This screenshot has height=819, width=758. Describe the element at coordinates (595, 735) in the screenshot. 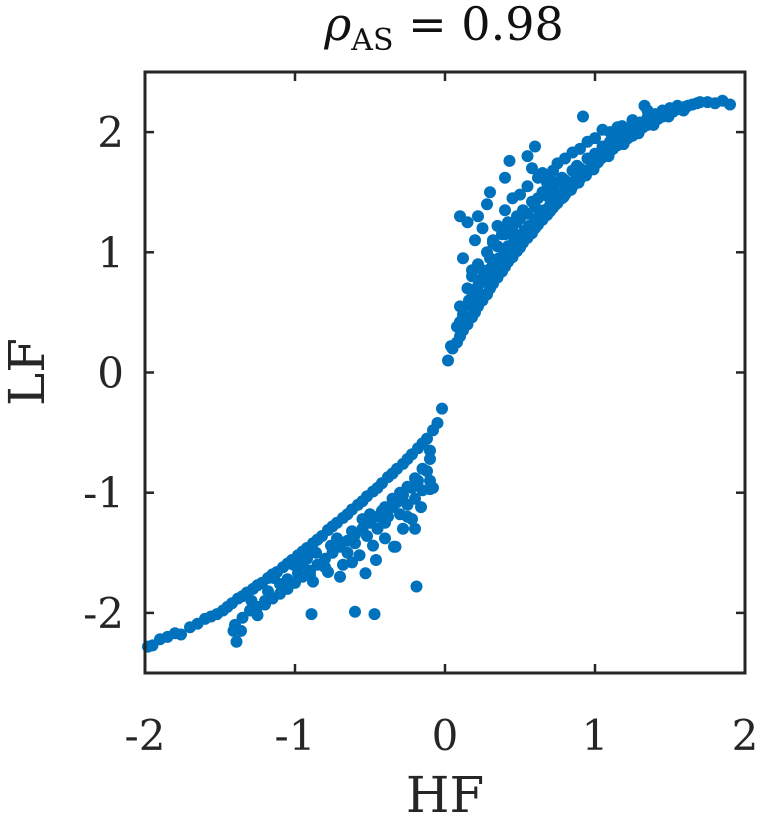

I see `x-tick-label: 1` at that location.